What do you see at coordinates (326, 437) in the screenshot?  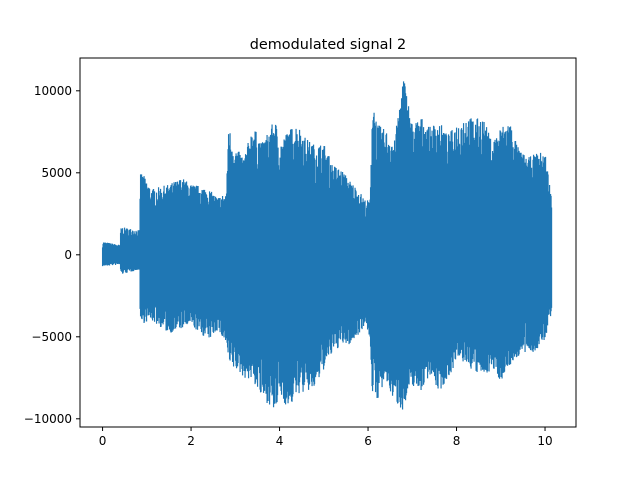 I see `x-axis: 0 2 4 6 8 10` at bounding box center [326, 437].